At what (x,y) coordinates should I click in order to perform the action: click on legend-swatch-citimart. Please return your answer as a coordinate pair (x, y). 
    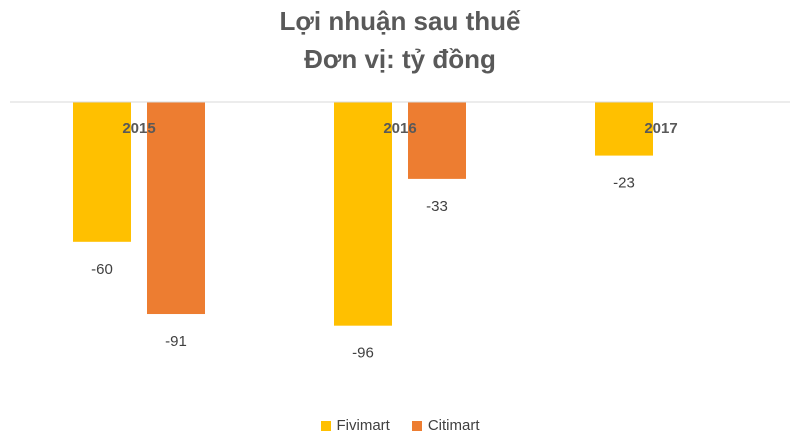
    Looking at the image, I should click on (416, 425).